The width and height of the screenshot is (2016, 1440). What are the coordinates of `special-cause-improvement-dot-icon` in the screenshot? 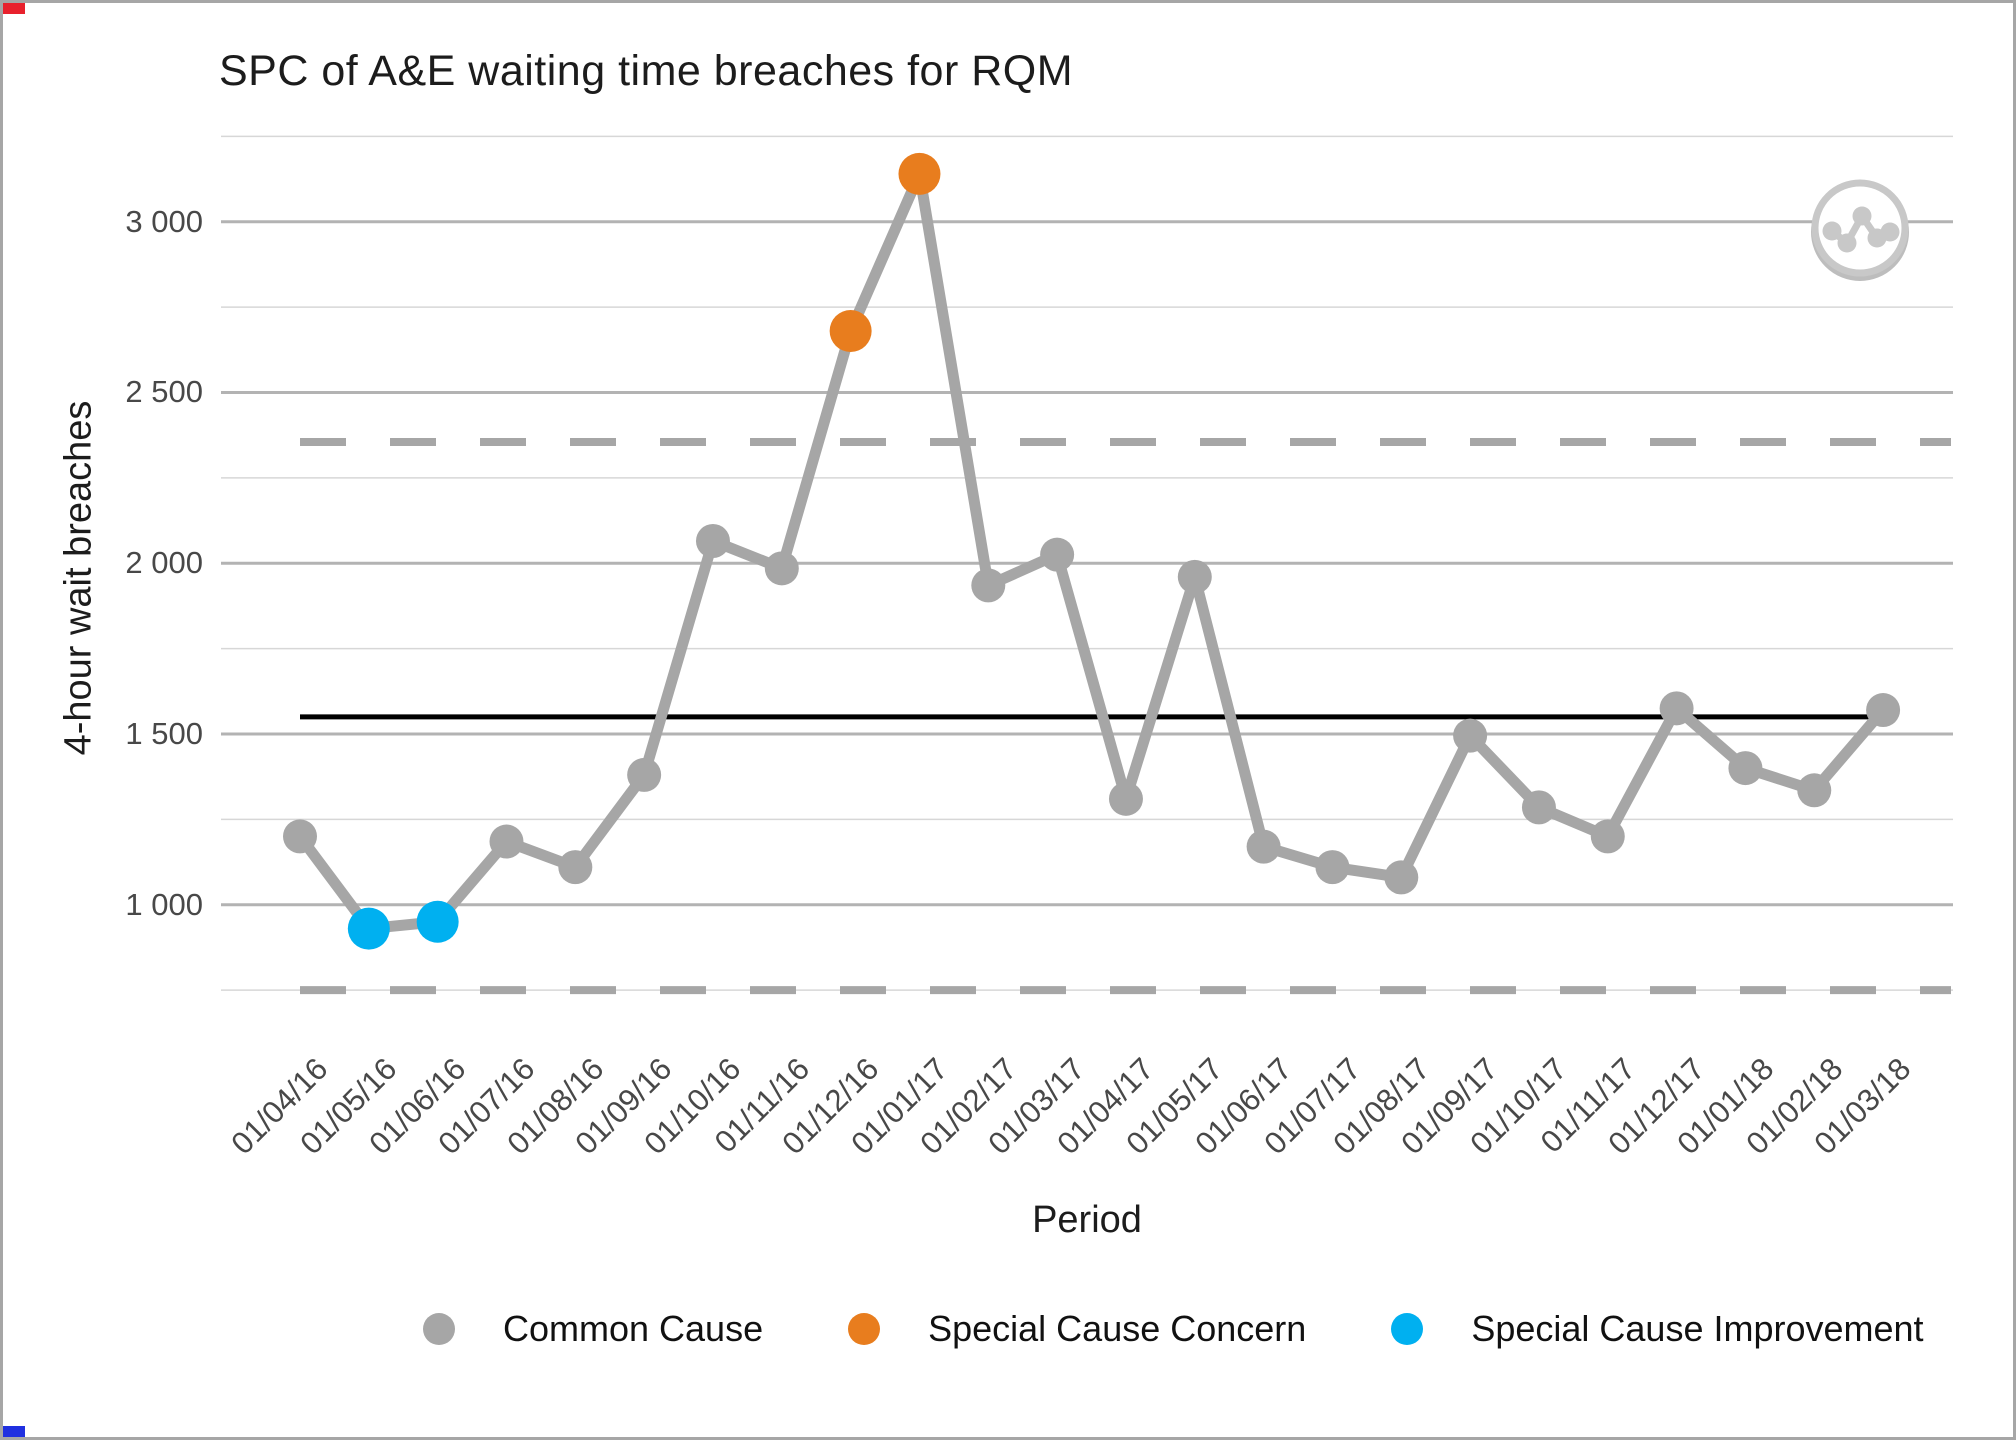 It's located at (1407, 1329).